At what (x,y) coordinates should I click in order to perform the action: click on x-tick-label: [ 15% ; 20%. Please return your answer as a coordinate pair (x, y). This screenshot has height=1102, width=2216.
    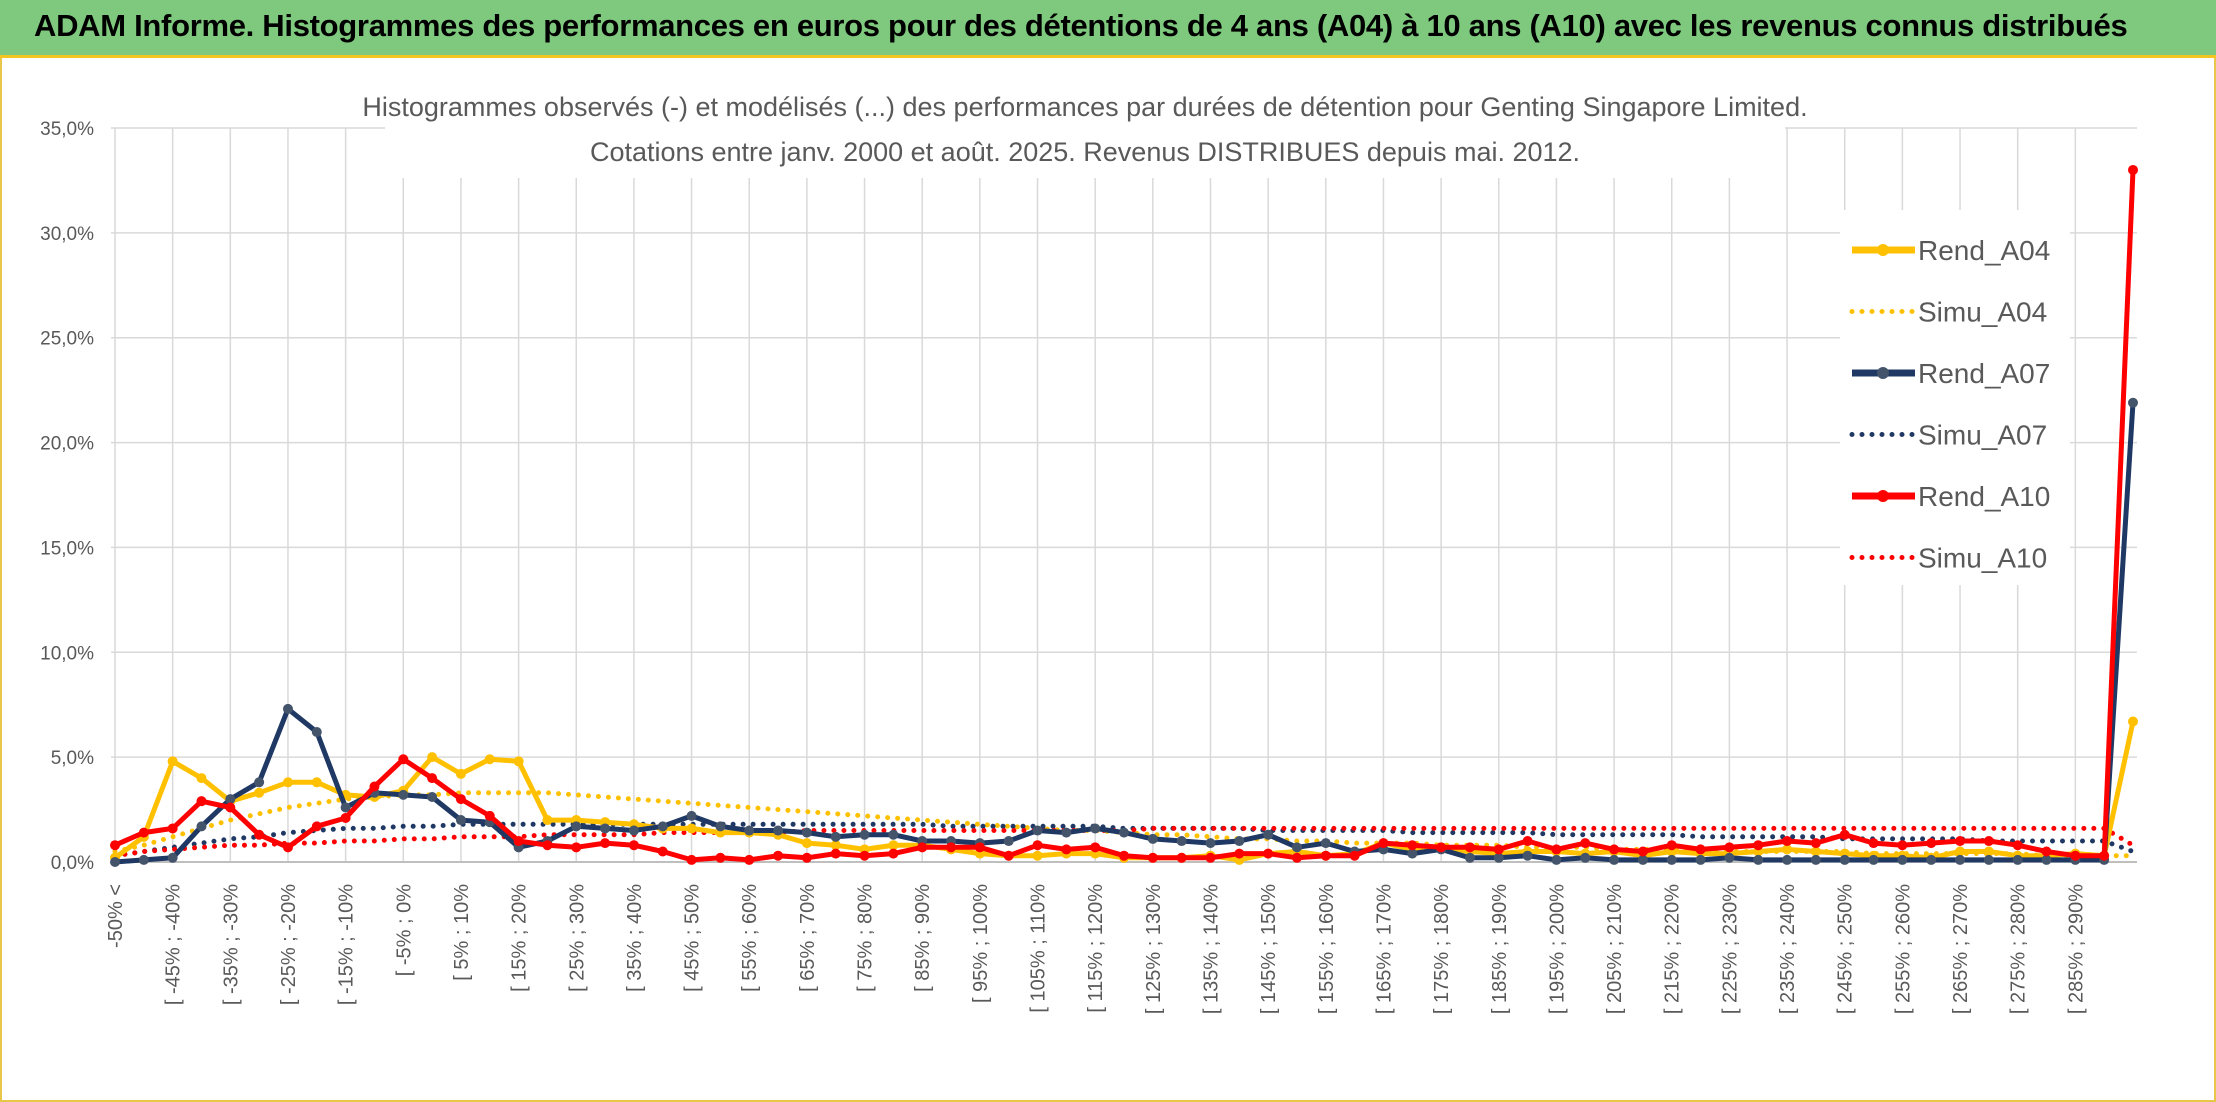
    Looking at the image, I should click on (520, 938).